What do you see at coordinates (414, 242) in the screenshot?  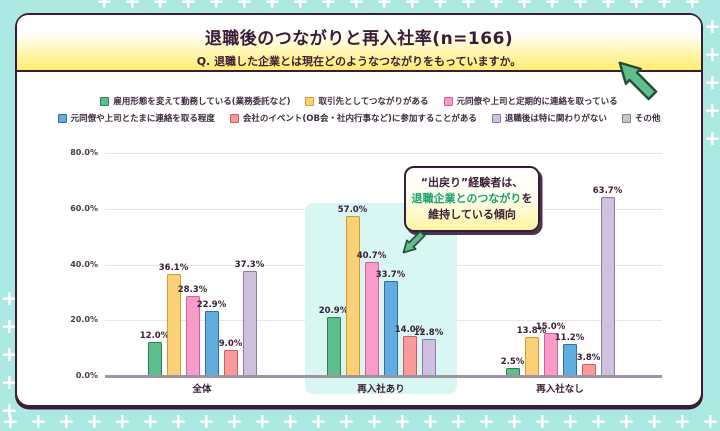 I see `arrow-down-left-icon` at bounding box center [414, 242].